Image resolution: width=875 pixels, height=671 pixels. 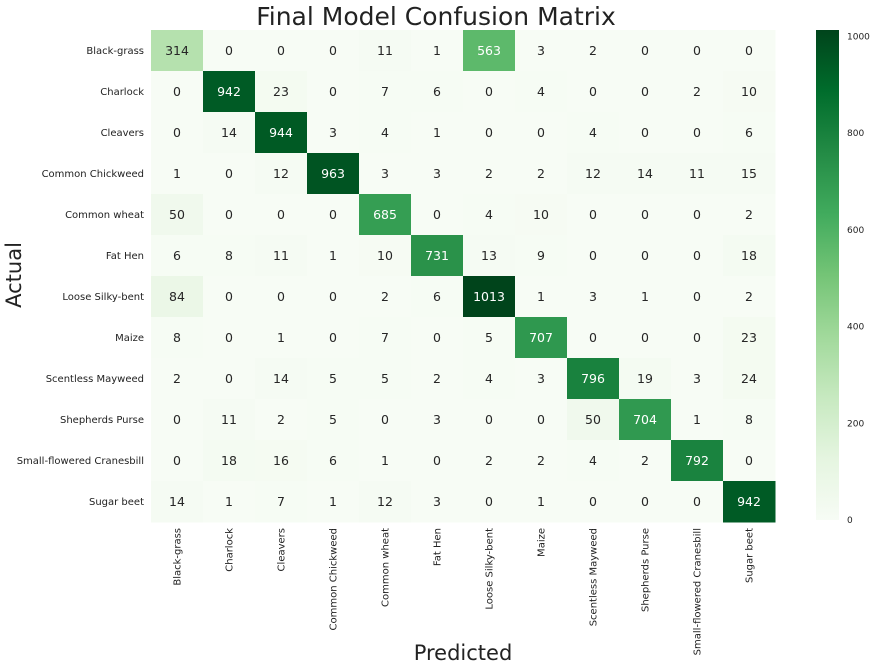 I want to click on y-tick-label: Maize, so click(x=129, y=338).